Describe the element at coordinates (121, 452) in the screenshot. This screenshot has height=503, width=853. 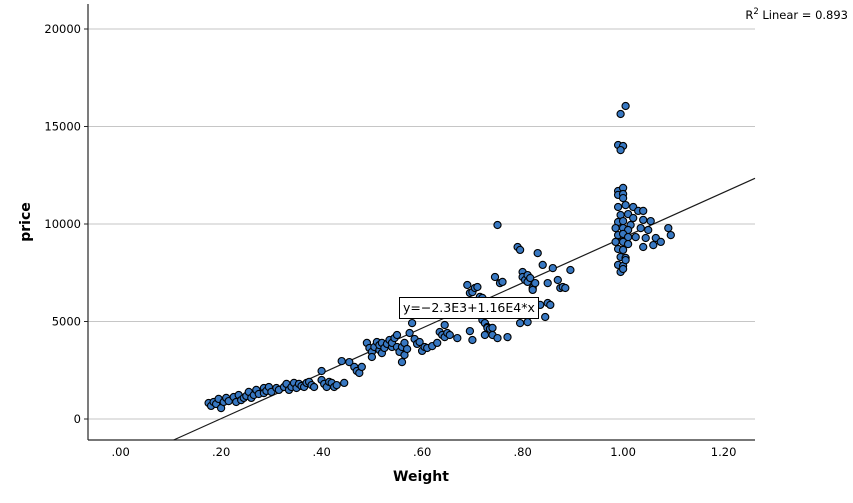
I see `x-tick-label: .00` at that location.